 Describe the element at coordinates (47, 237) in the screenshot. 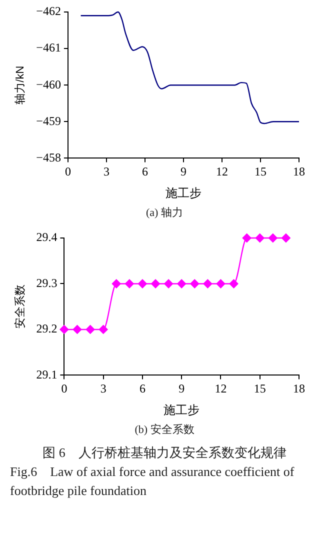

I see `y-tick-label: 29.4` at that location.